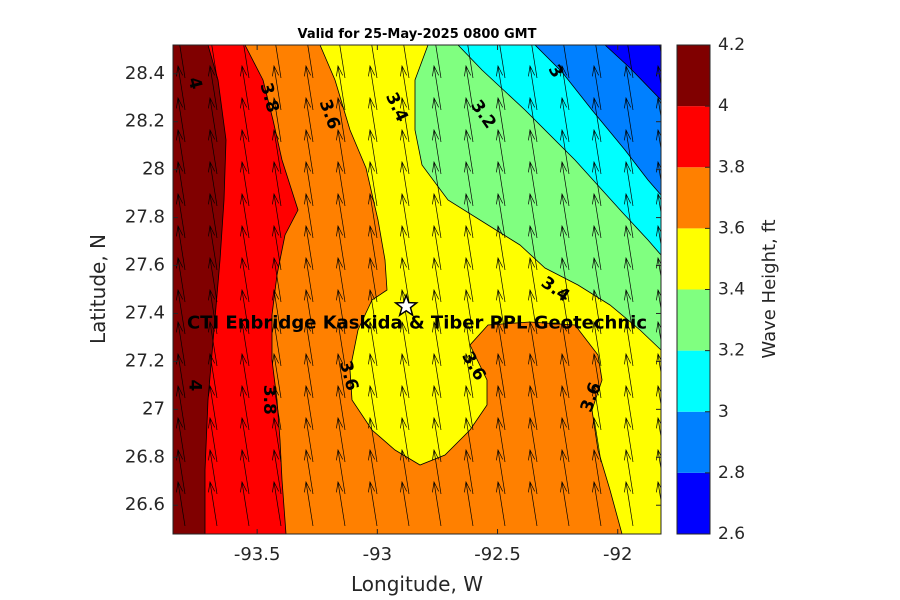 Image resolution: width=900 pixels, height=600 pixels. Describe the element at coordinates (145, 360) in the screenshot. I see `y-tick-label: 27.2` at that location.